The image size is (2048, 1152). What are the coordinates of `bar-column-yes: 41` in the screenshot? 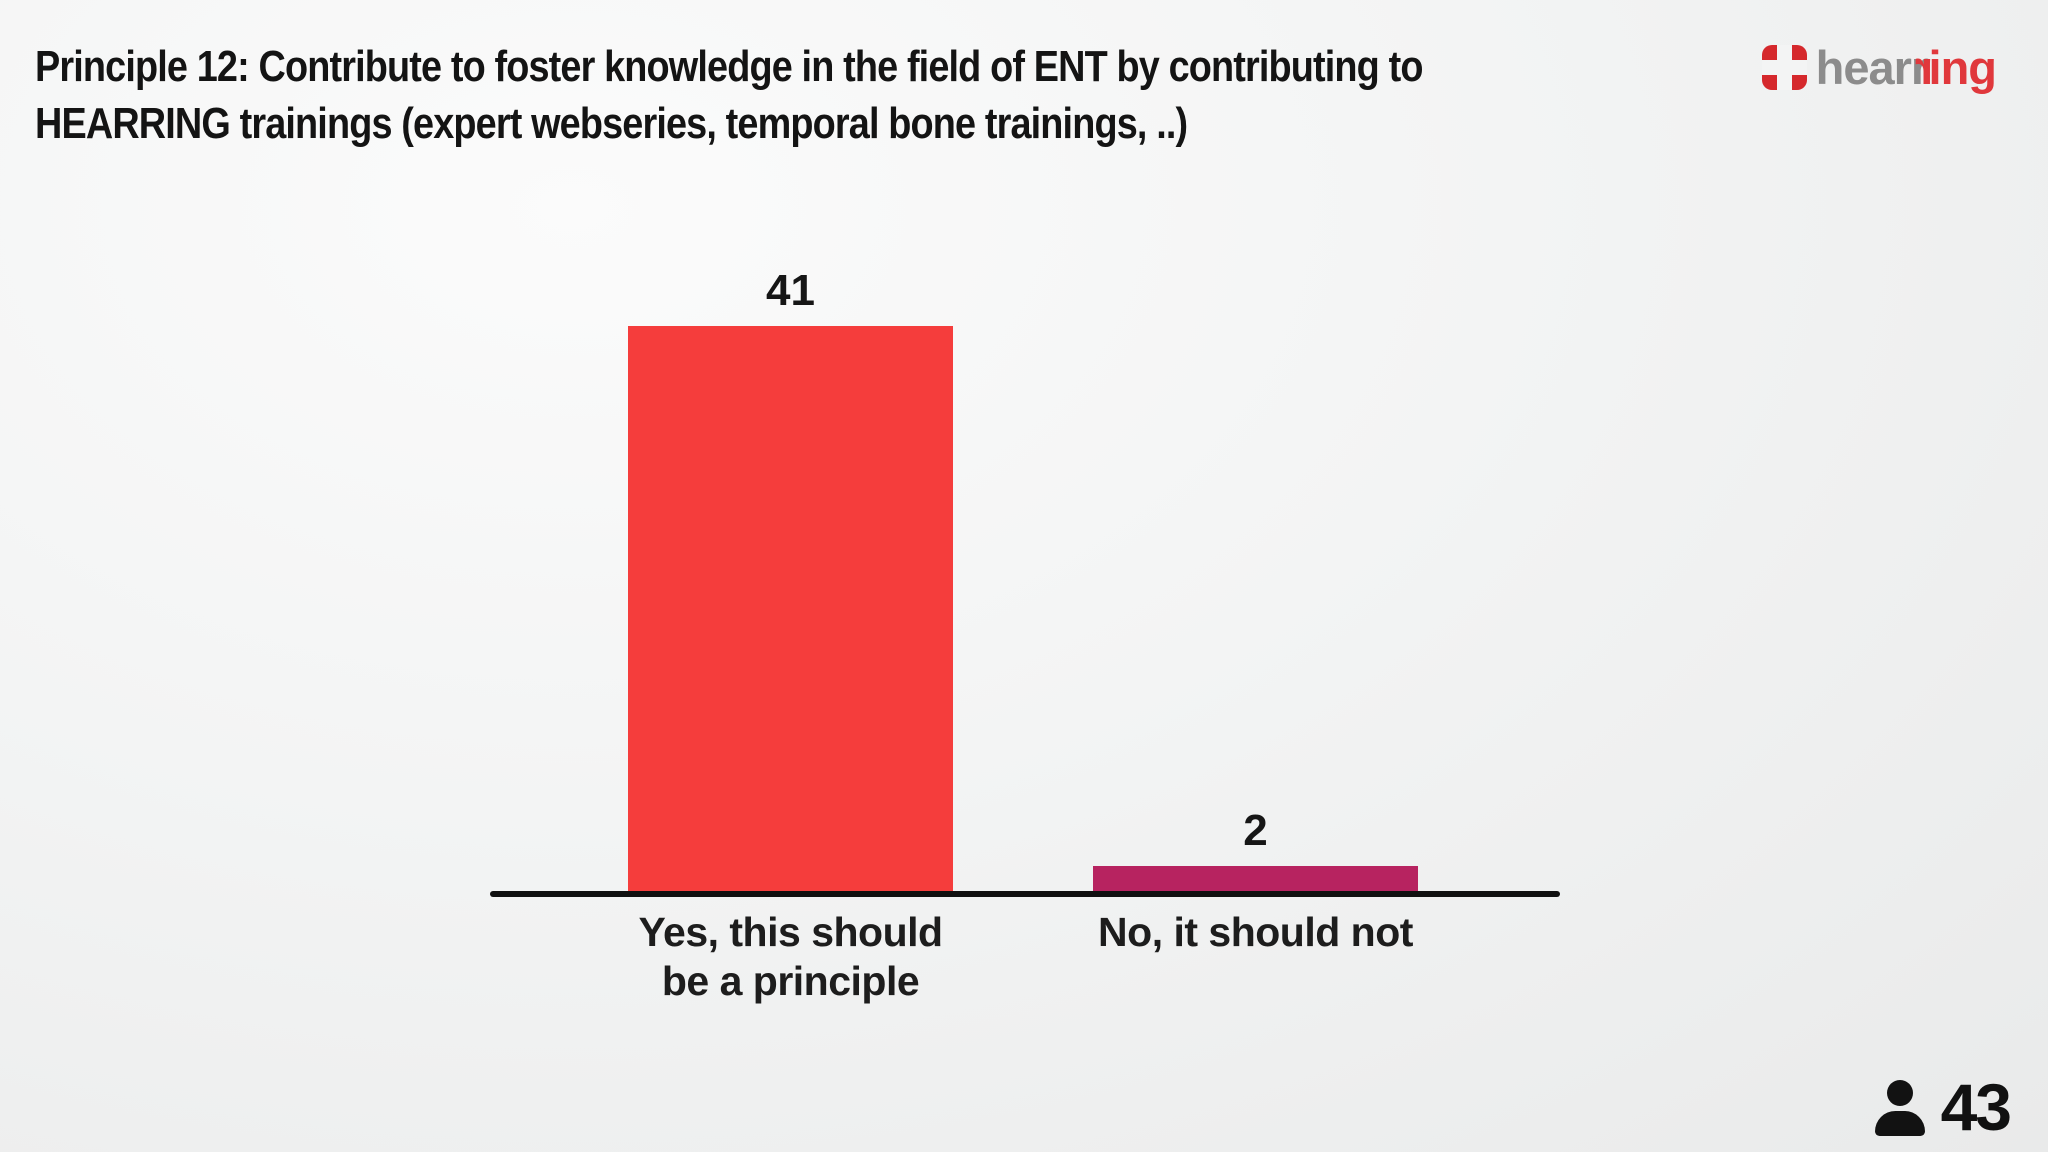 It's located at (790, 580).